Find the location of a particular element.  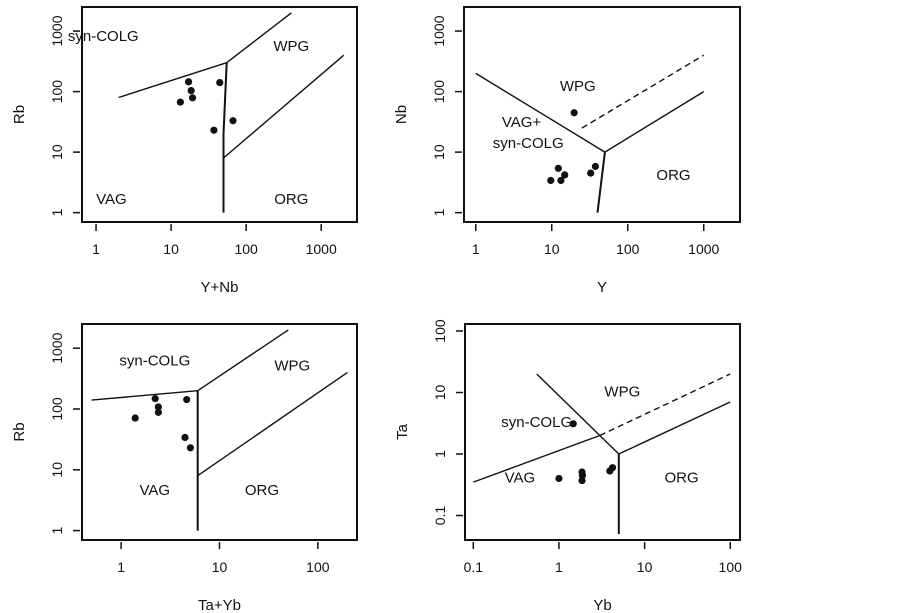

org-wpg-boundary is located at coordinates (272, 424).